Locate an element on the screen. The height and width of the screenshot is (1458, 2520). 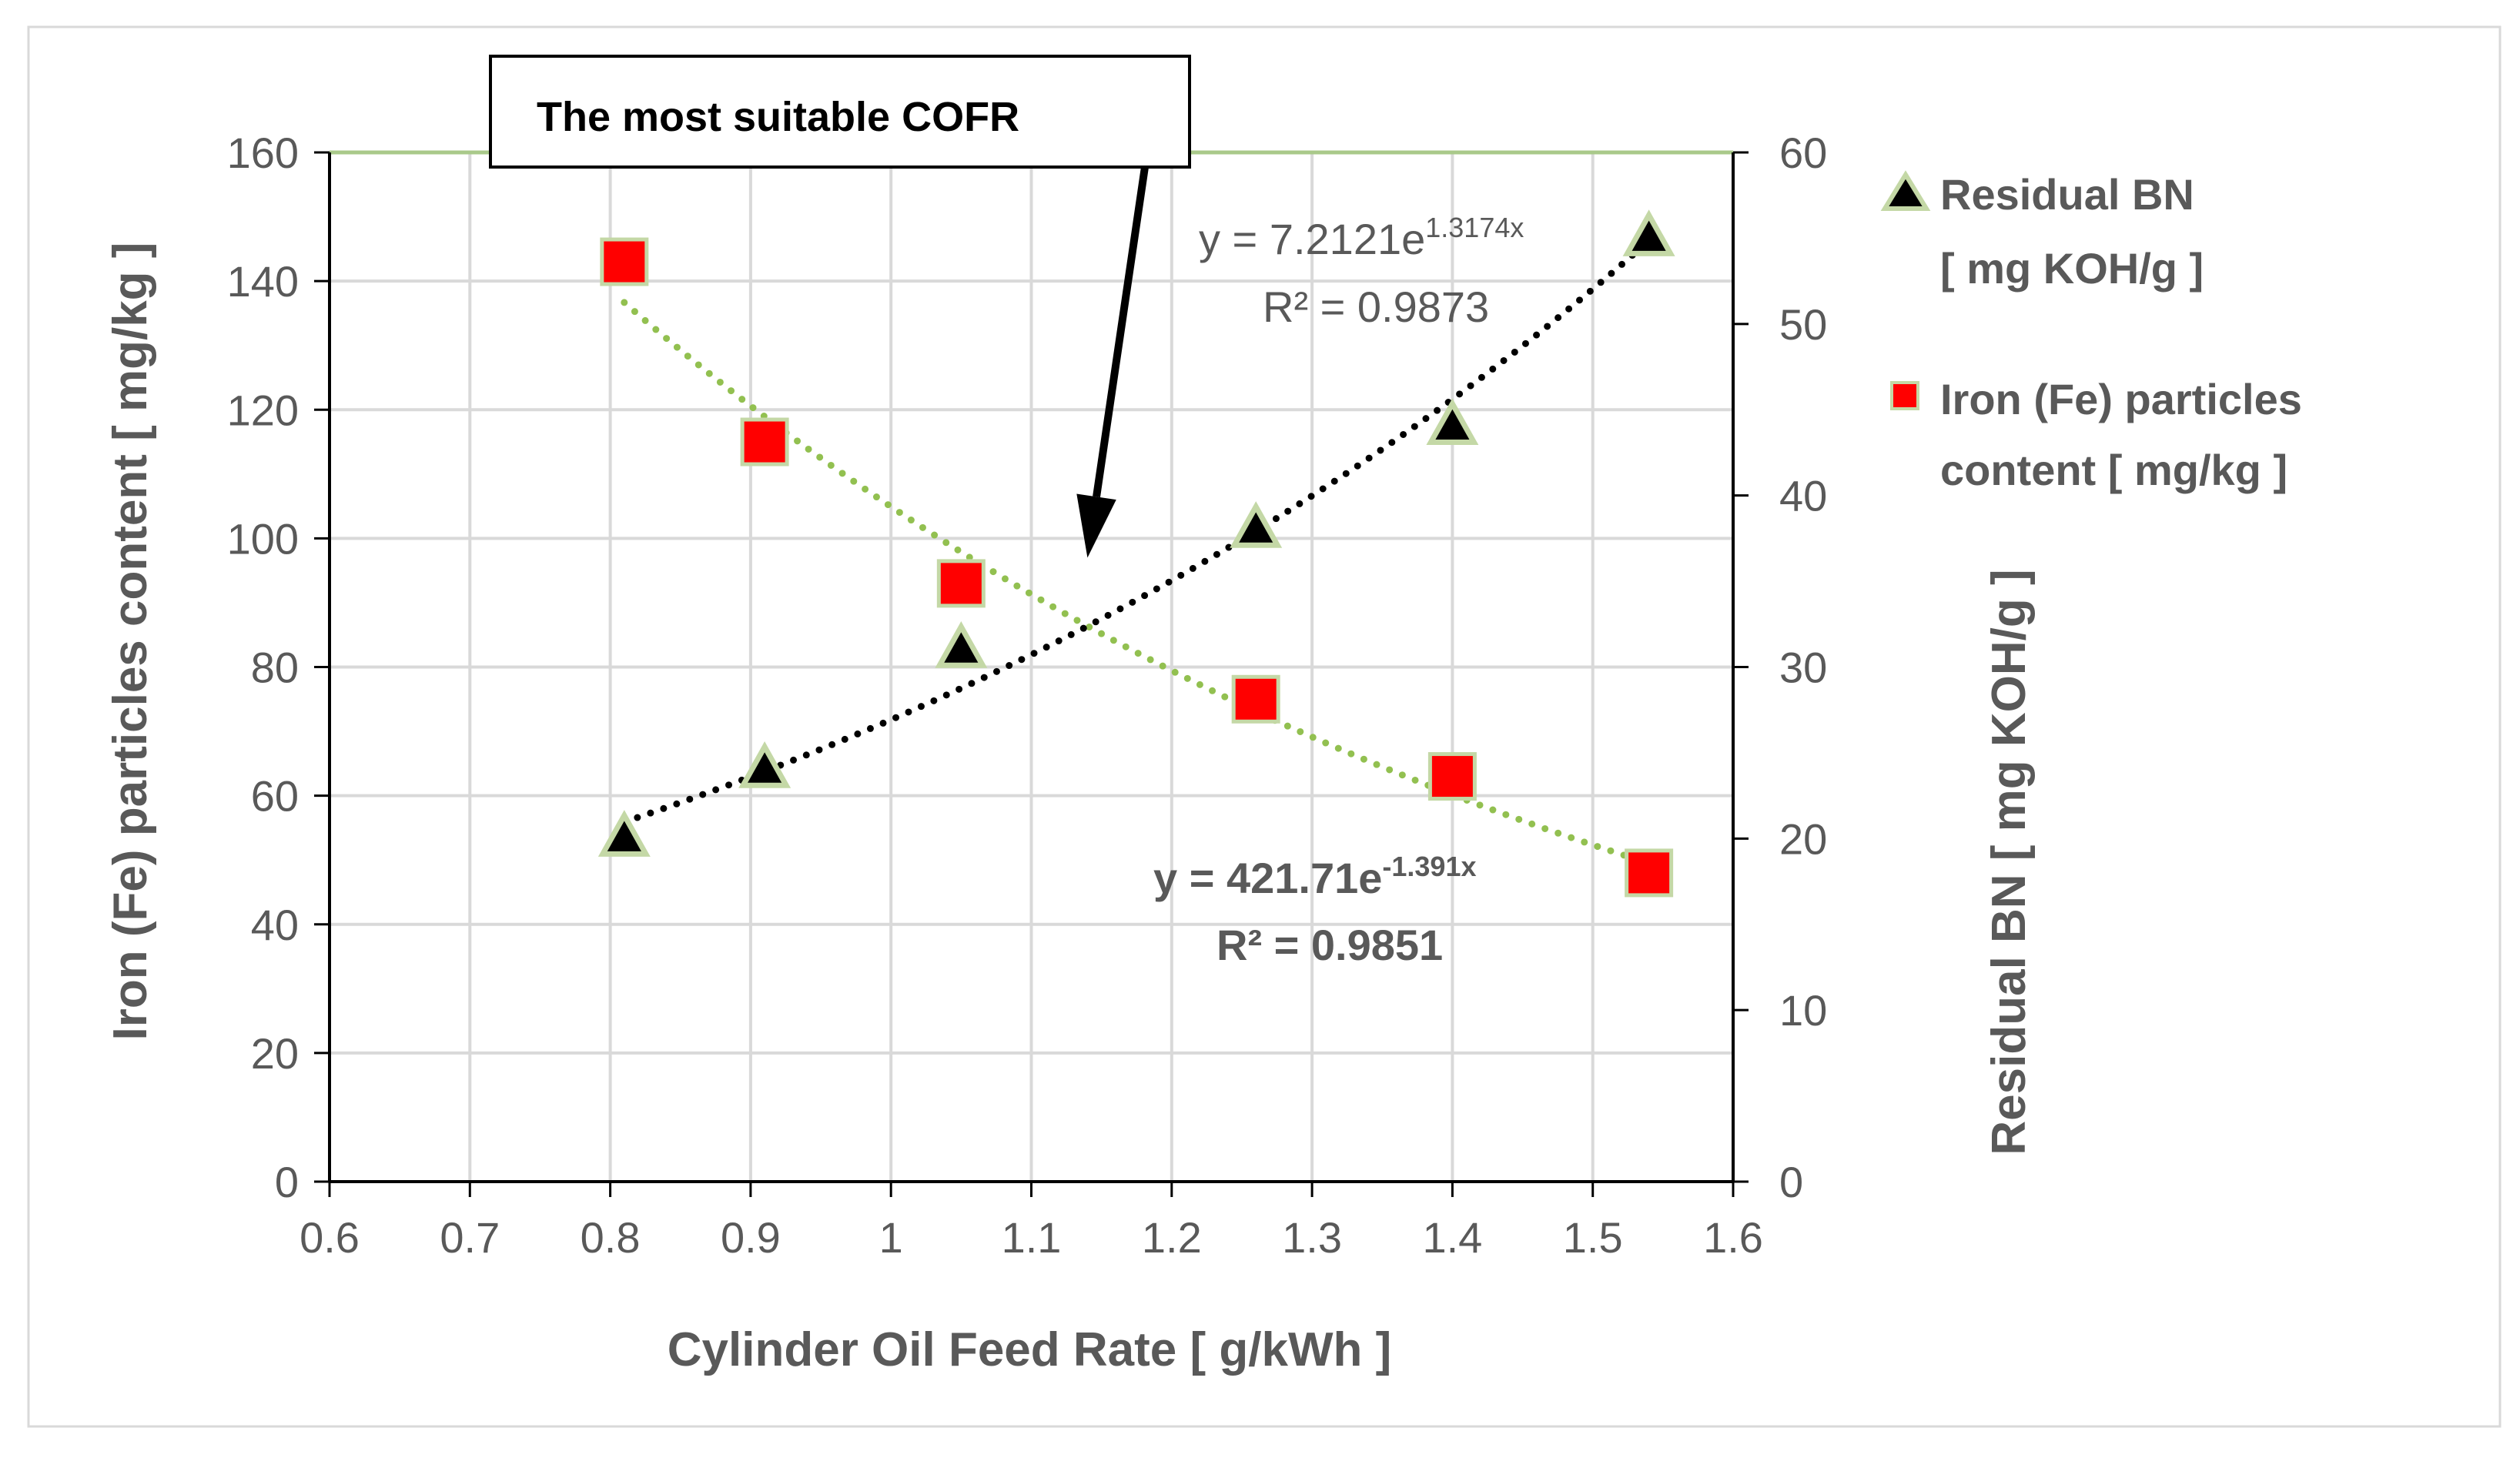
x-tick-label: 0.7 is located at coordinates (470, 1237).